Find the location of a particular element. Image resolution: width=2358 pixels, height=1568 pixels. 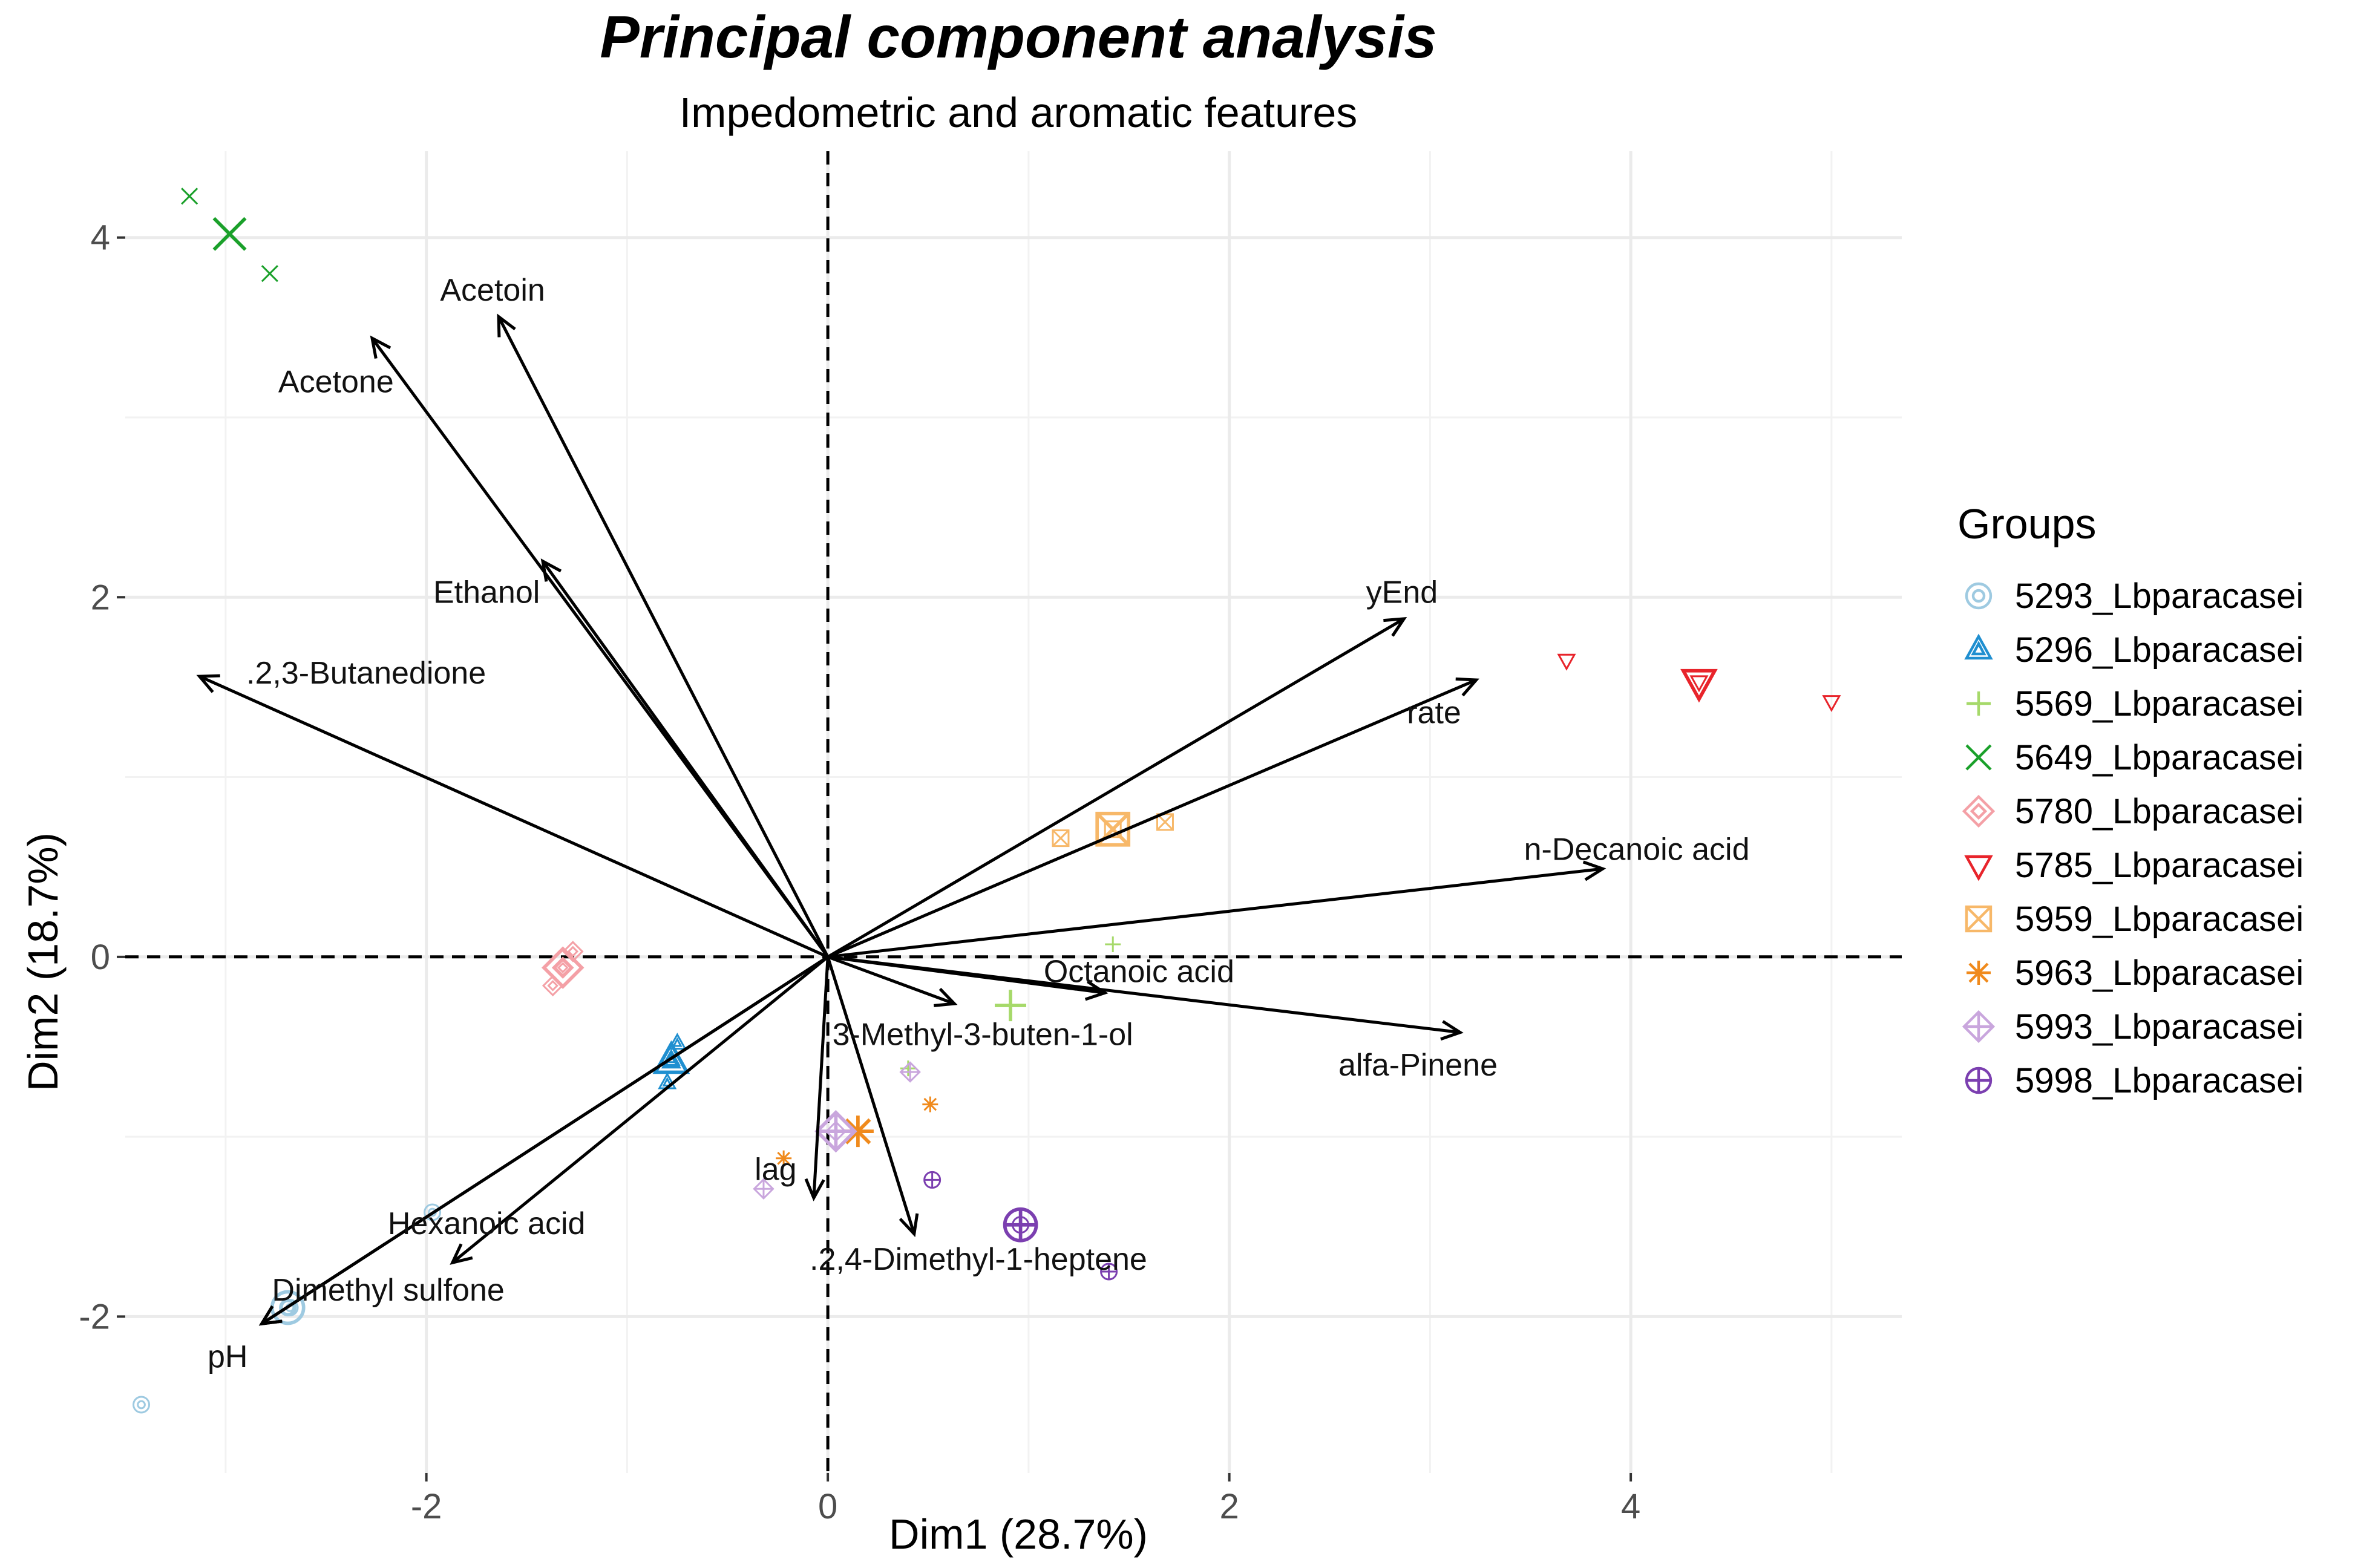

x-axis-label: Dim1 (28.7%) is located at coordinates (1019, 1534).